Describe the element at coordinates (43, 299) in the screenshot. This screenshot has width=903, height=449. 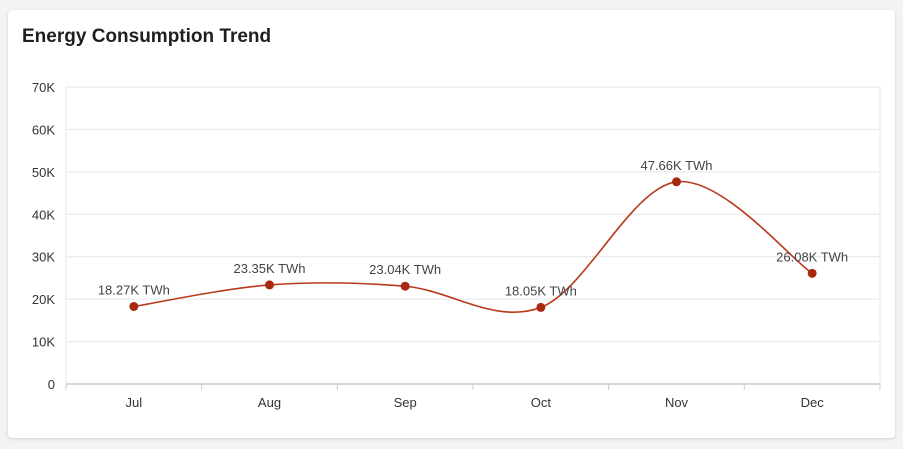
I see `y-tick-label: 20K` at that location.